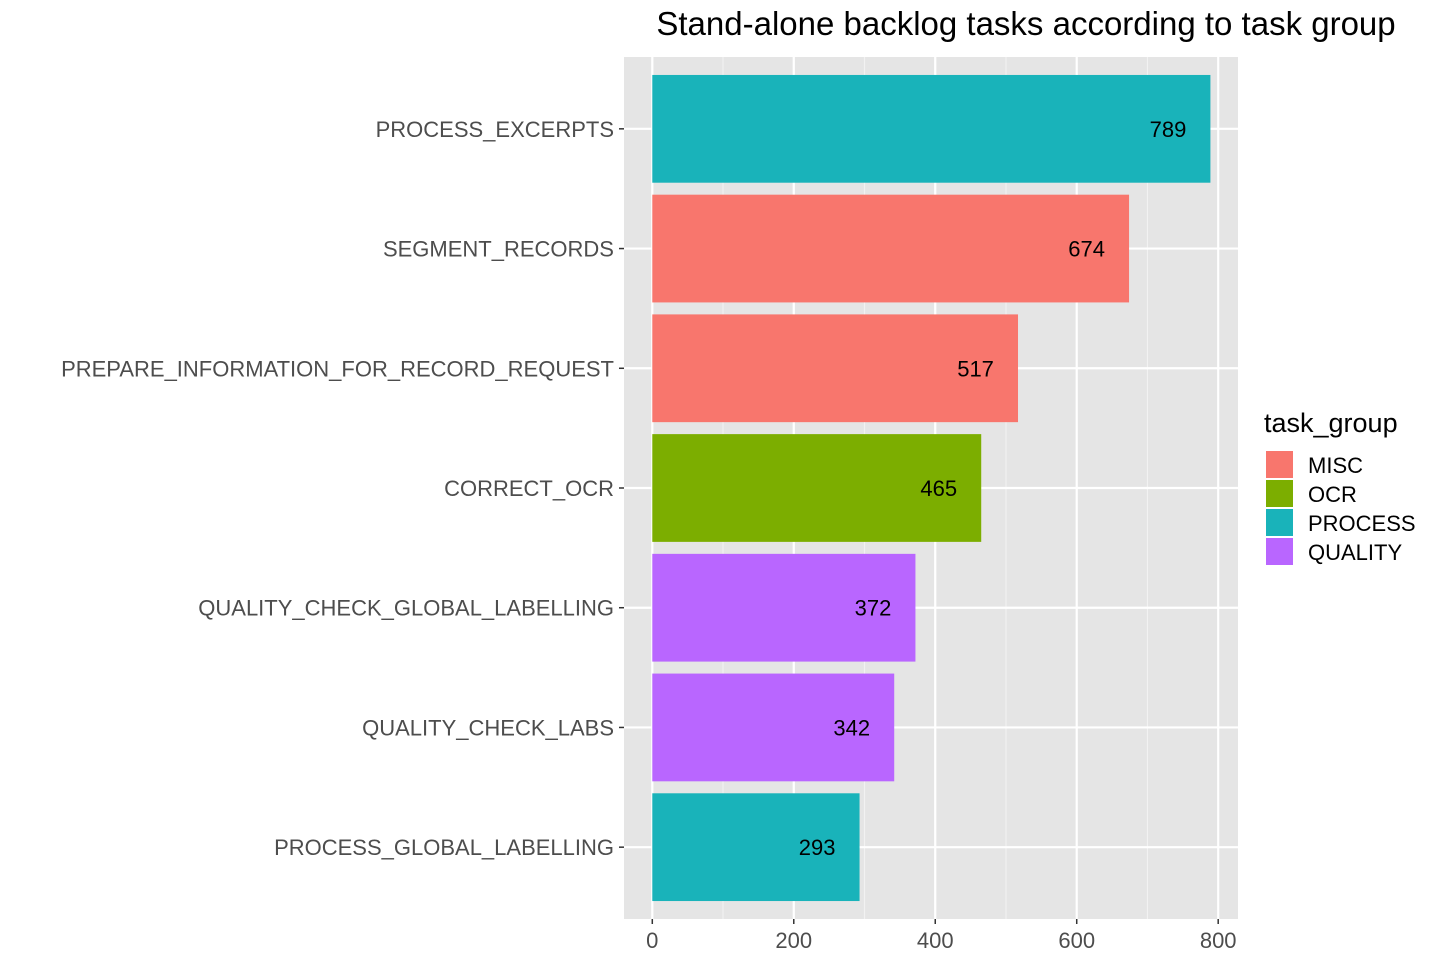  Describe the element at coordinates (495, 129) in the screenshot. I see `category-label: PROCESS_EXCERPTS` at that location.